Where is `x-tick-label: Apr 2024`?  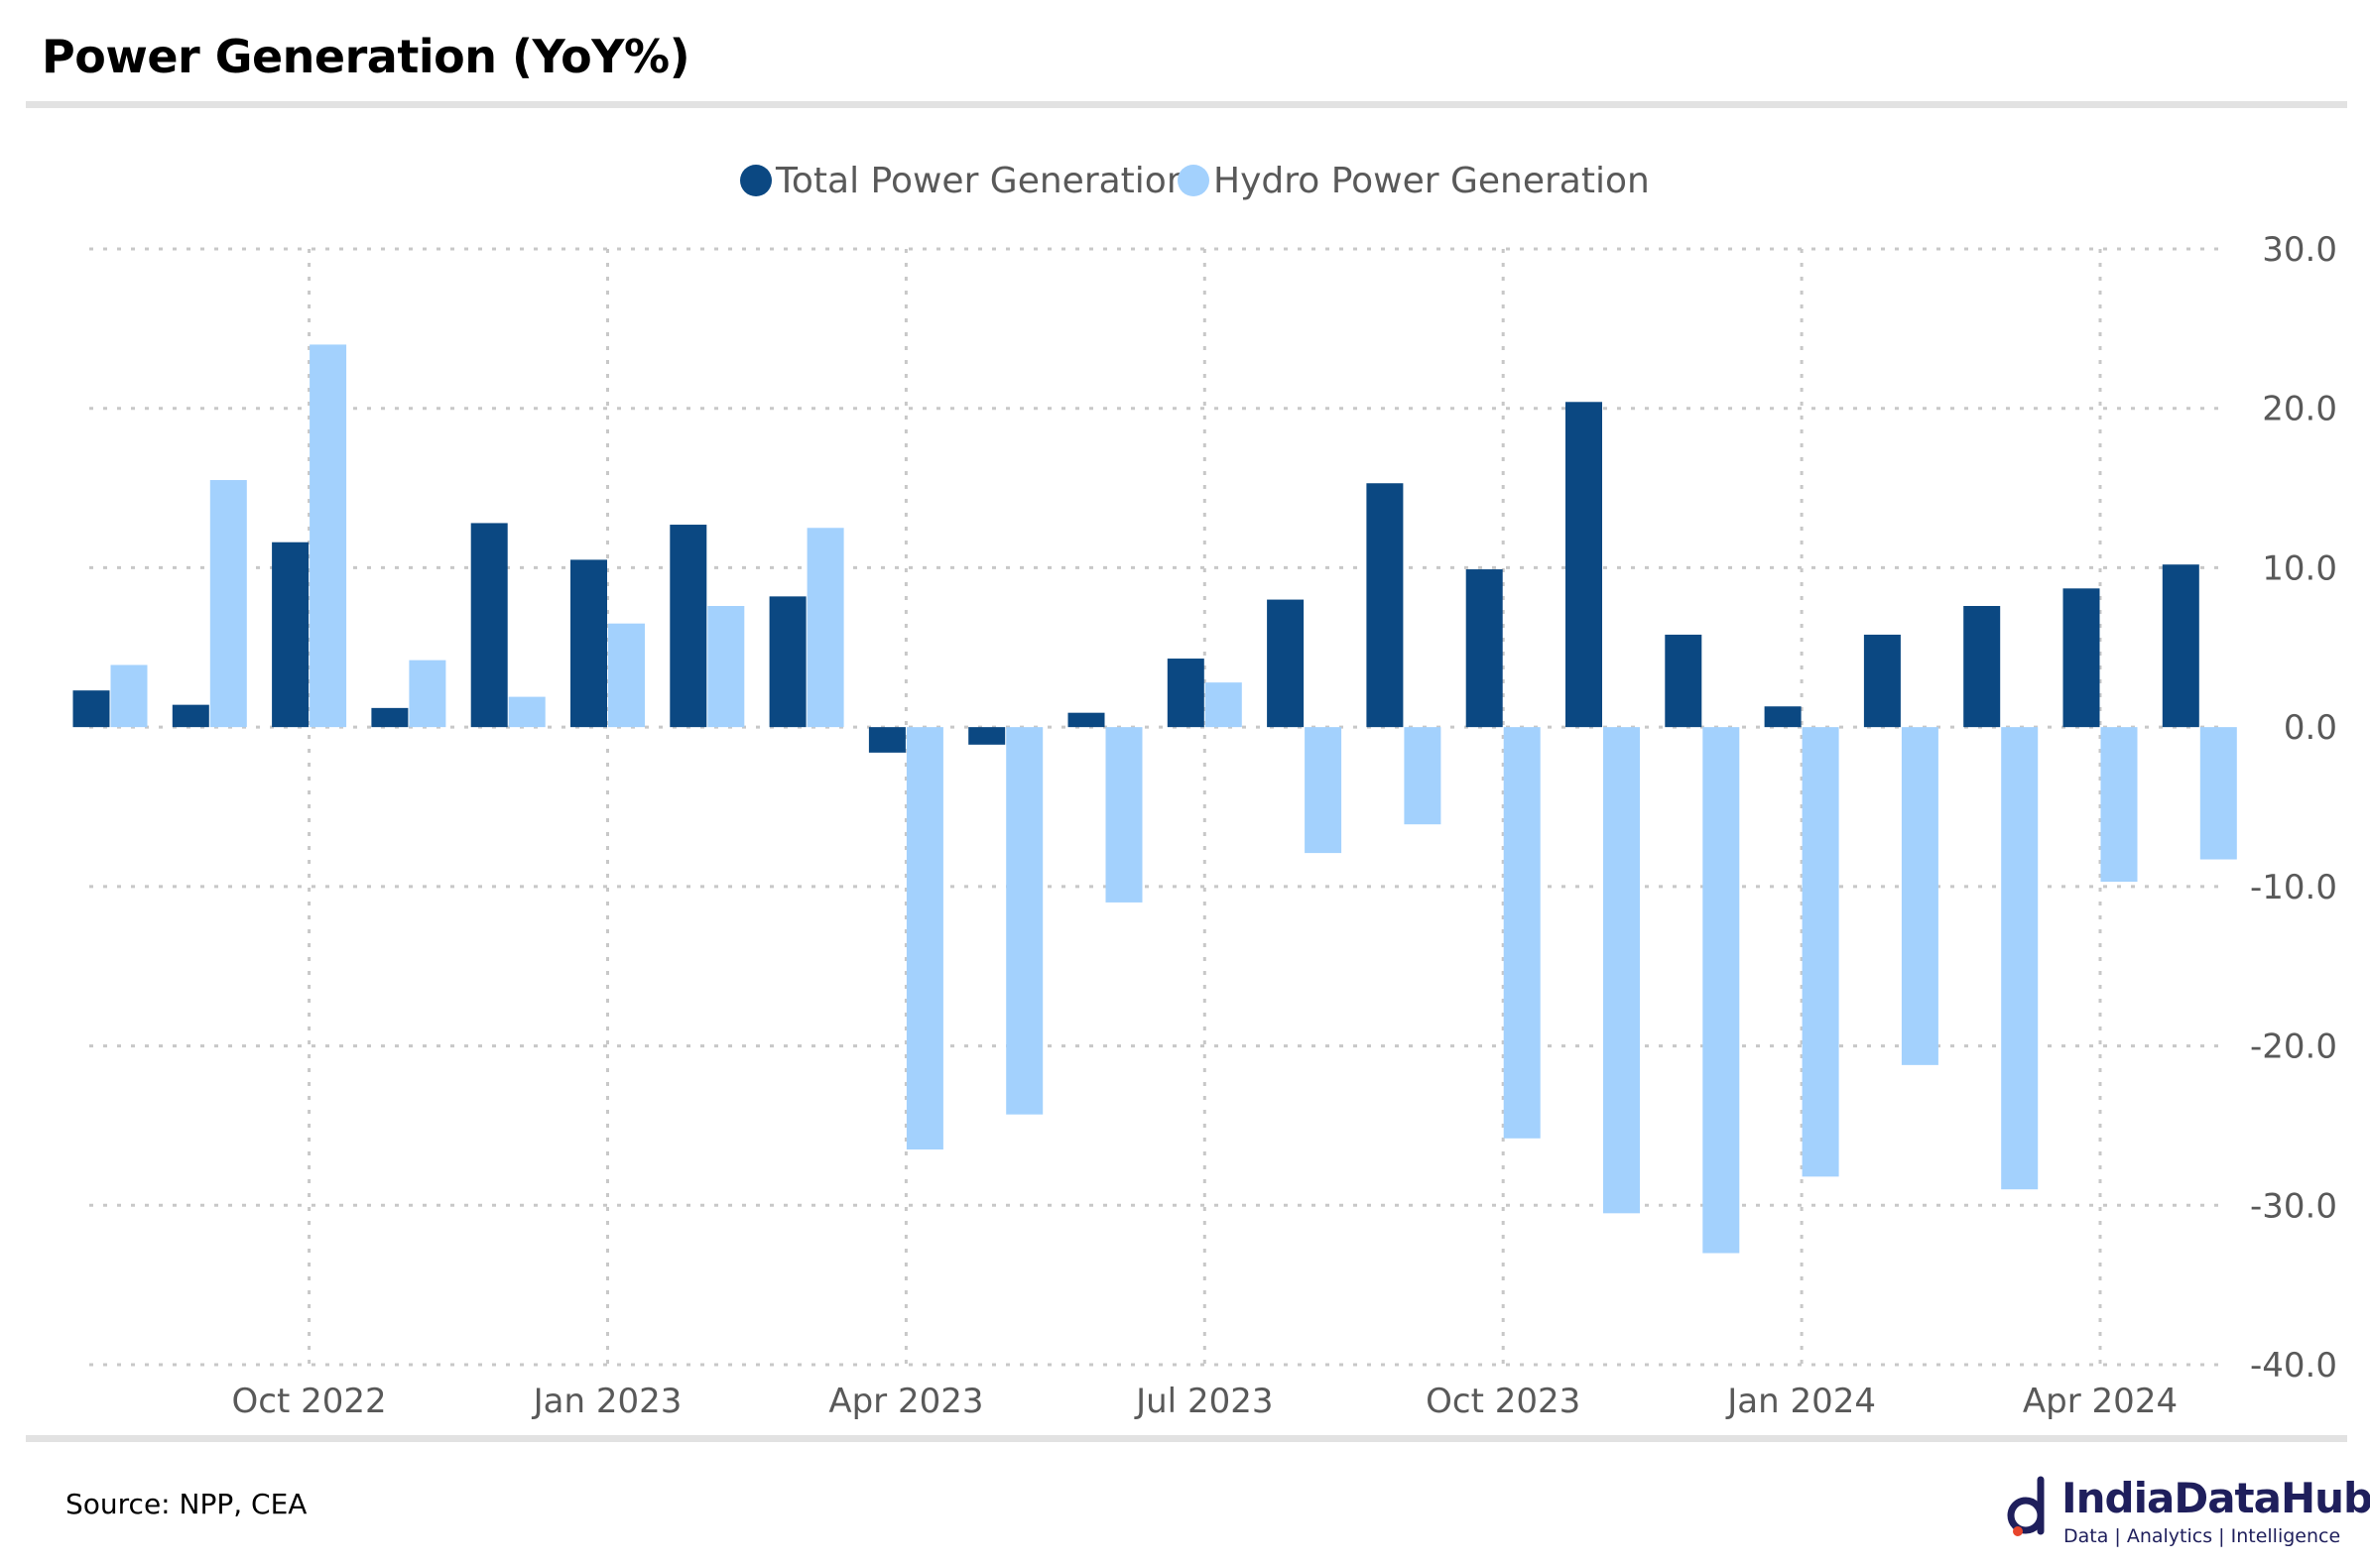 x-tick-label: Apr 2024 is located at coordinates (2100, 1401).